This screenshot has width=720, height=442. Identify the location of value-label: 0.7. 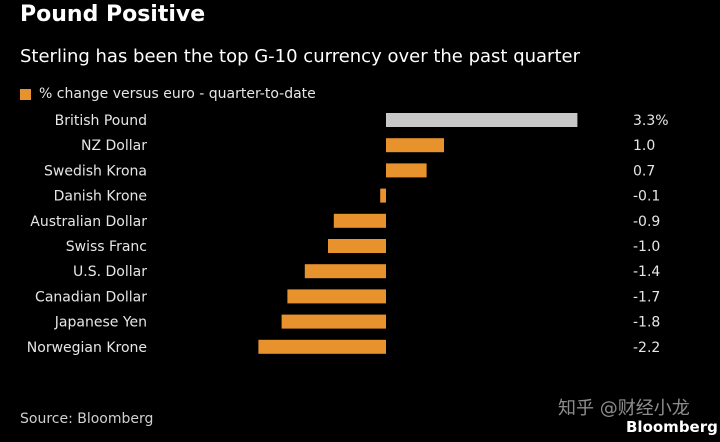
(644, 171).